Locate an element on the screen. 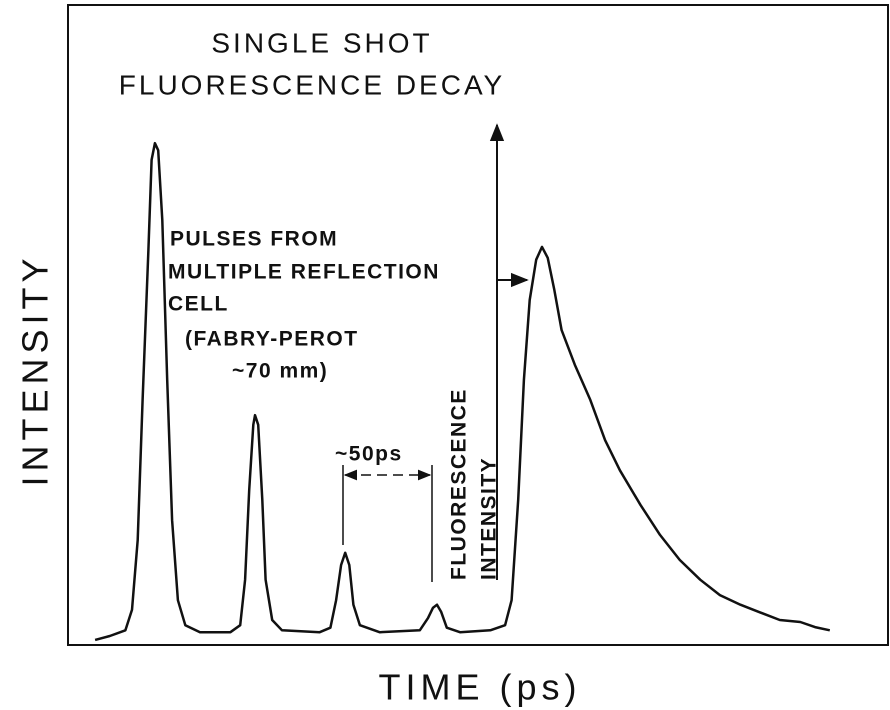 This screenshot has width=890, height=710. x-axis-label: TIME (ps) is located at coordinates (480, 687).